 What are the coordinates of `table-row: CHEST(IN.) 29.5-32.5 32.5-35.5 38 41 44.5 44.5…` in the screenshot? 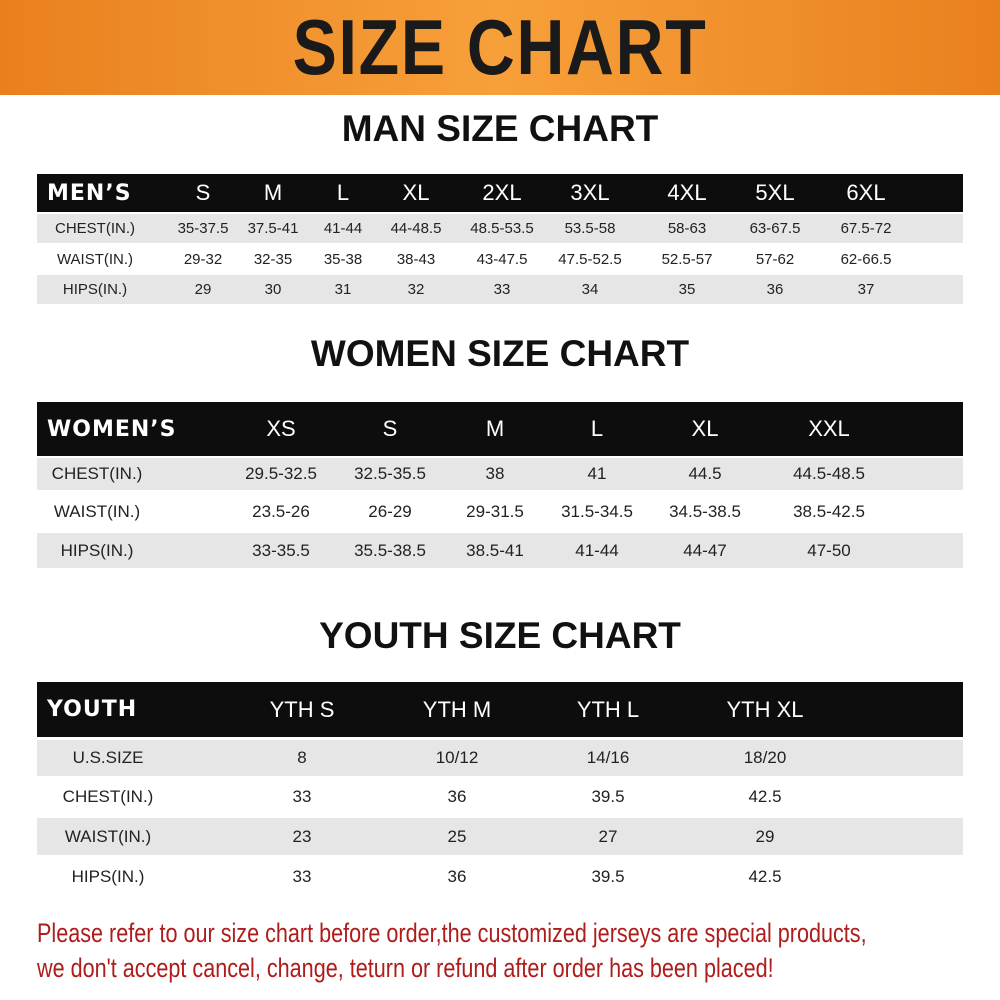 It's located at (500, 474).